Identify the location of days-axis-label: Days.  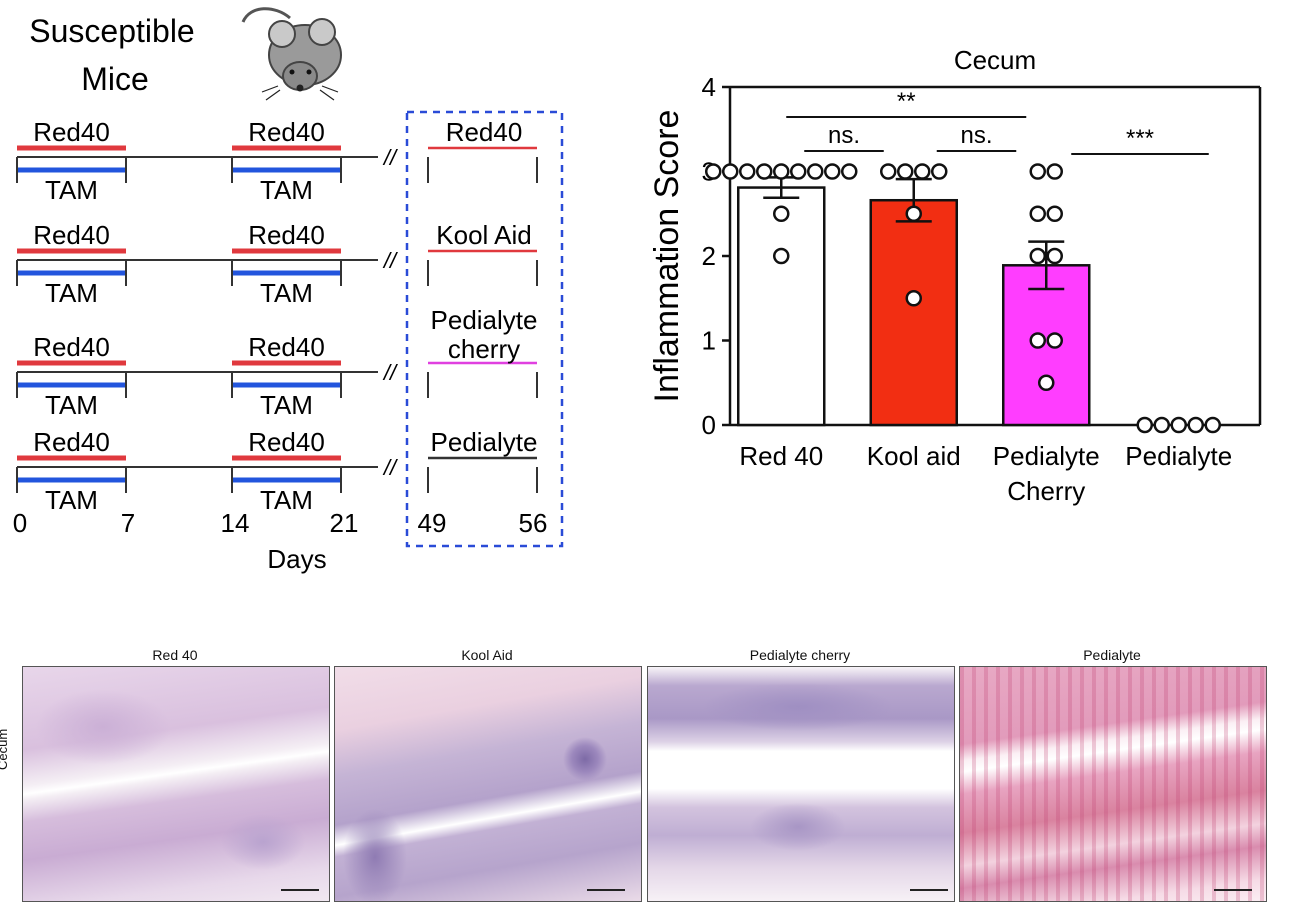
(296, 559).